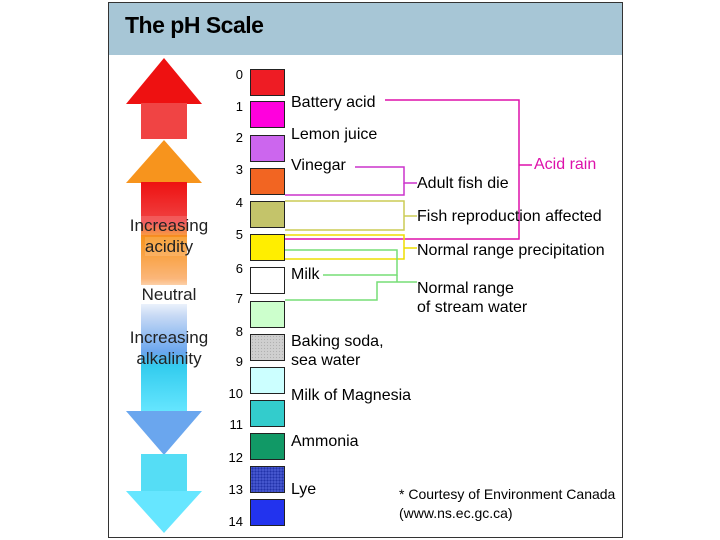 The height and width of the screenshot is (540, 720). I want to click on ph-number: 8, so click(239, 331).